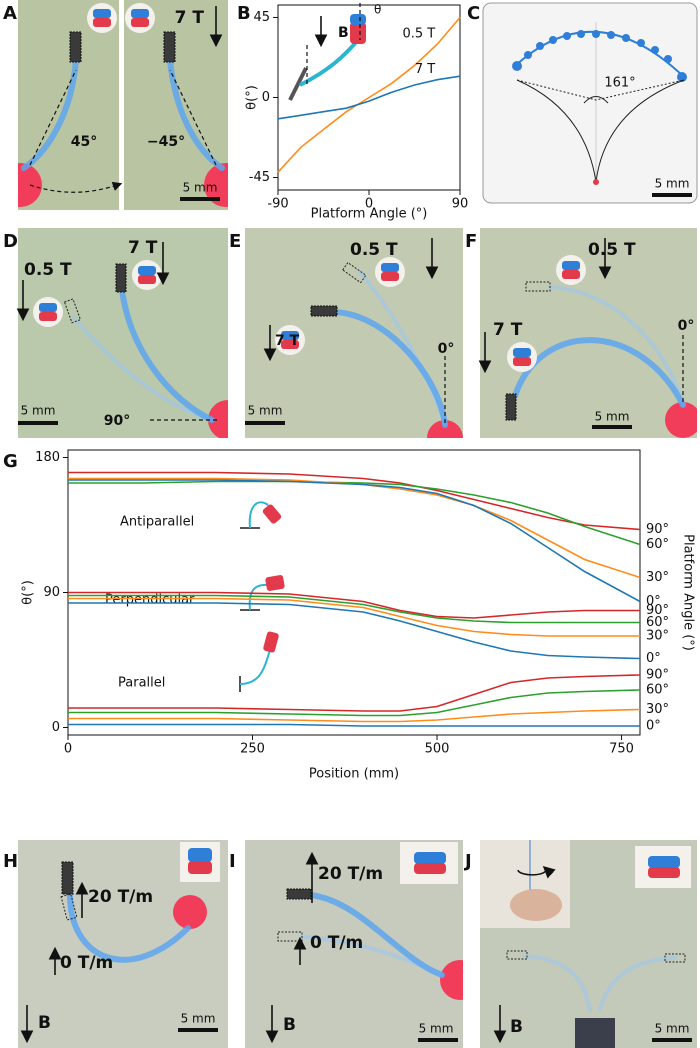 This screenshot has width=700, height=1048. Describe the element at coordinates (425, 69) in the screenshot. I see `series-label: 7 T` at that location.